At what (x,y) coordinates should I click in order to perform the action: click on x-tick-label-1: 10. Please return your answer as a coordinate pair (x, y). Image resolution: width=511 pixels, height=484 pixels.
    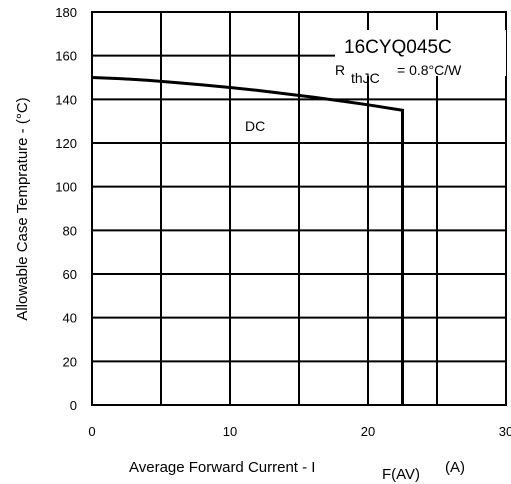
    Looking at the image, I should click on (230, 431).